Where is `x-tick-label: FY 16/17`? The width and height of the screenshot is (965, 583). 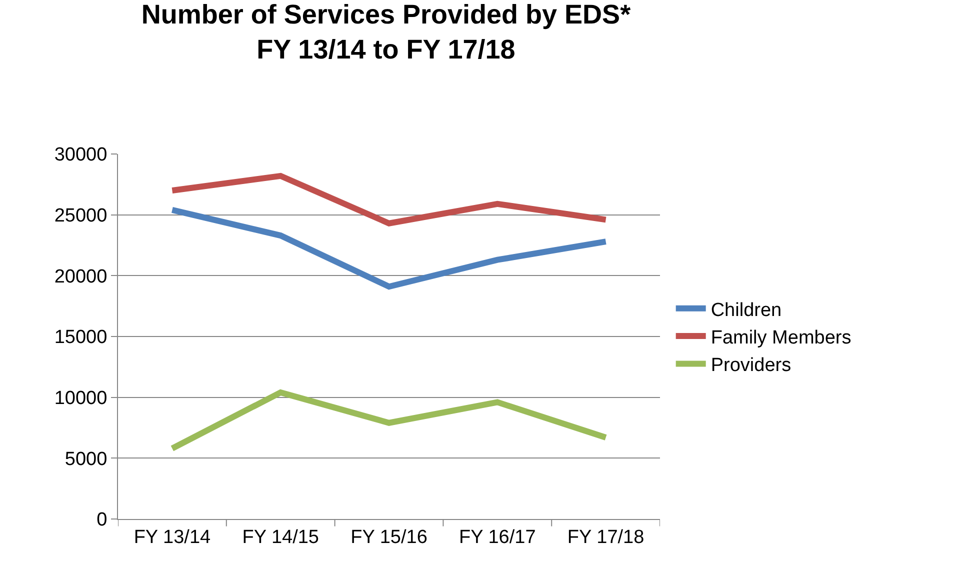
x-tick-label: FY 16/17 is located at coordinates (497, 537).